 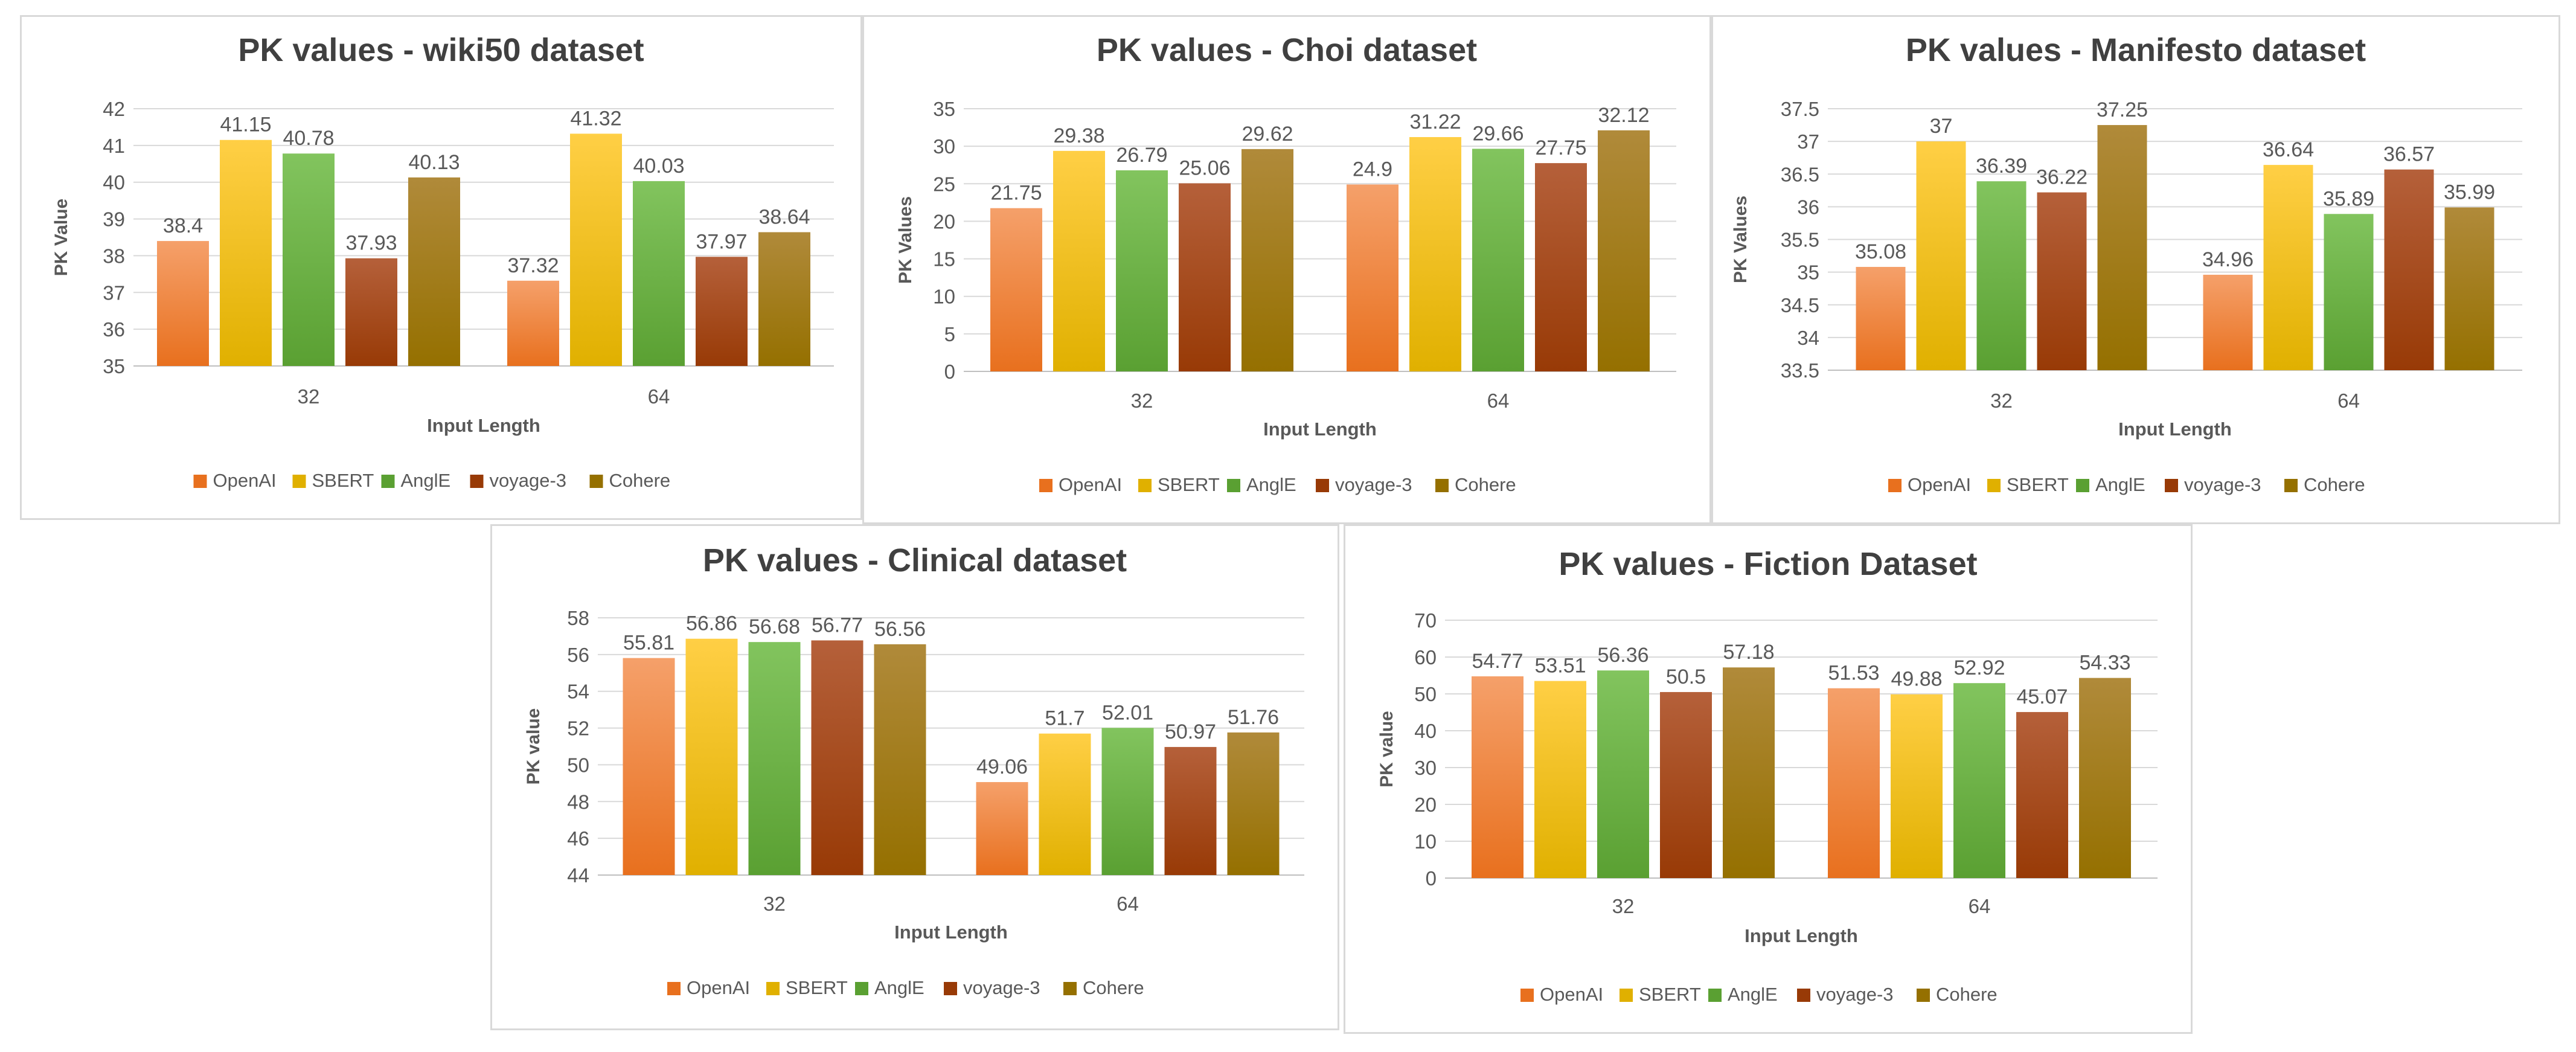 I want to click on data-label: 21.75, so click(x=1016, y=193).